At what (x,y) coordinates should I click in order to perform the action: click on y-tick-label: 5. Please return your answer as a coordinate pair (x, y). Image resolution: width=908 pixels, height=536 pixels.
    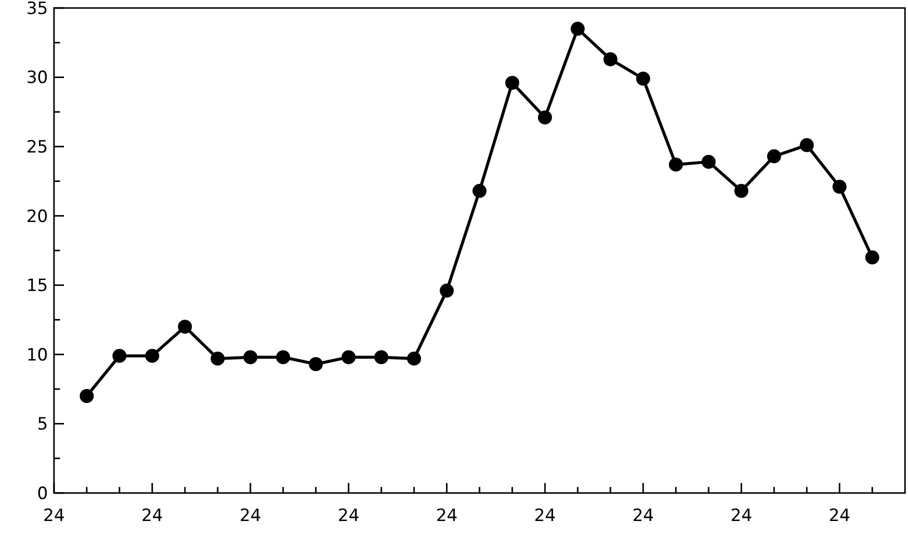
    Looking at the image, I should click on (42, 424).